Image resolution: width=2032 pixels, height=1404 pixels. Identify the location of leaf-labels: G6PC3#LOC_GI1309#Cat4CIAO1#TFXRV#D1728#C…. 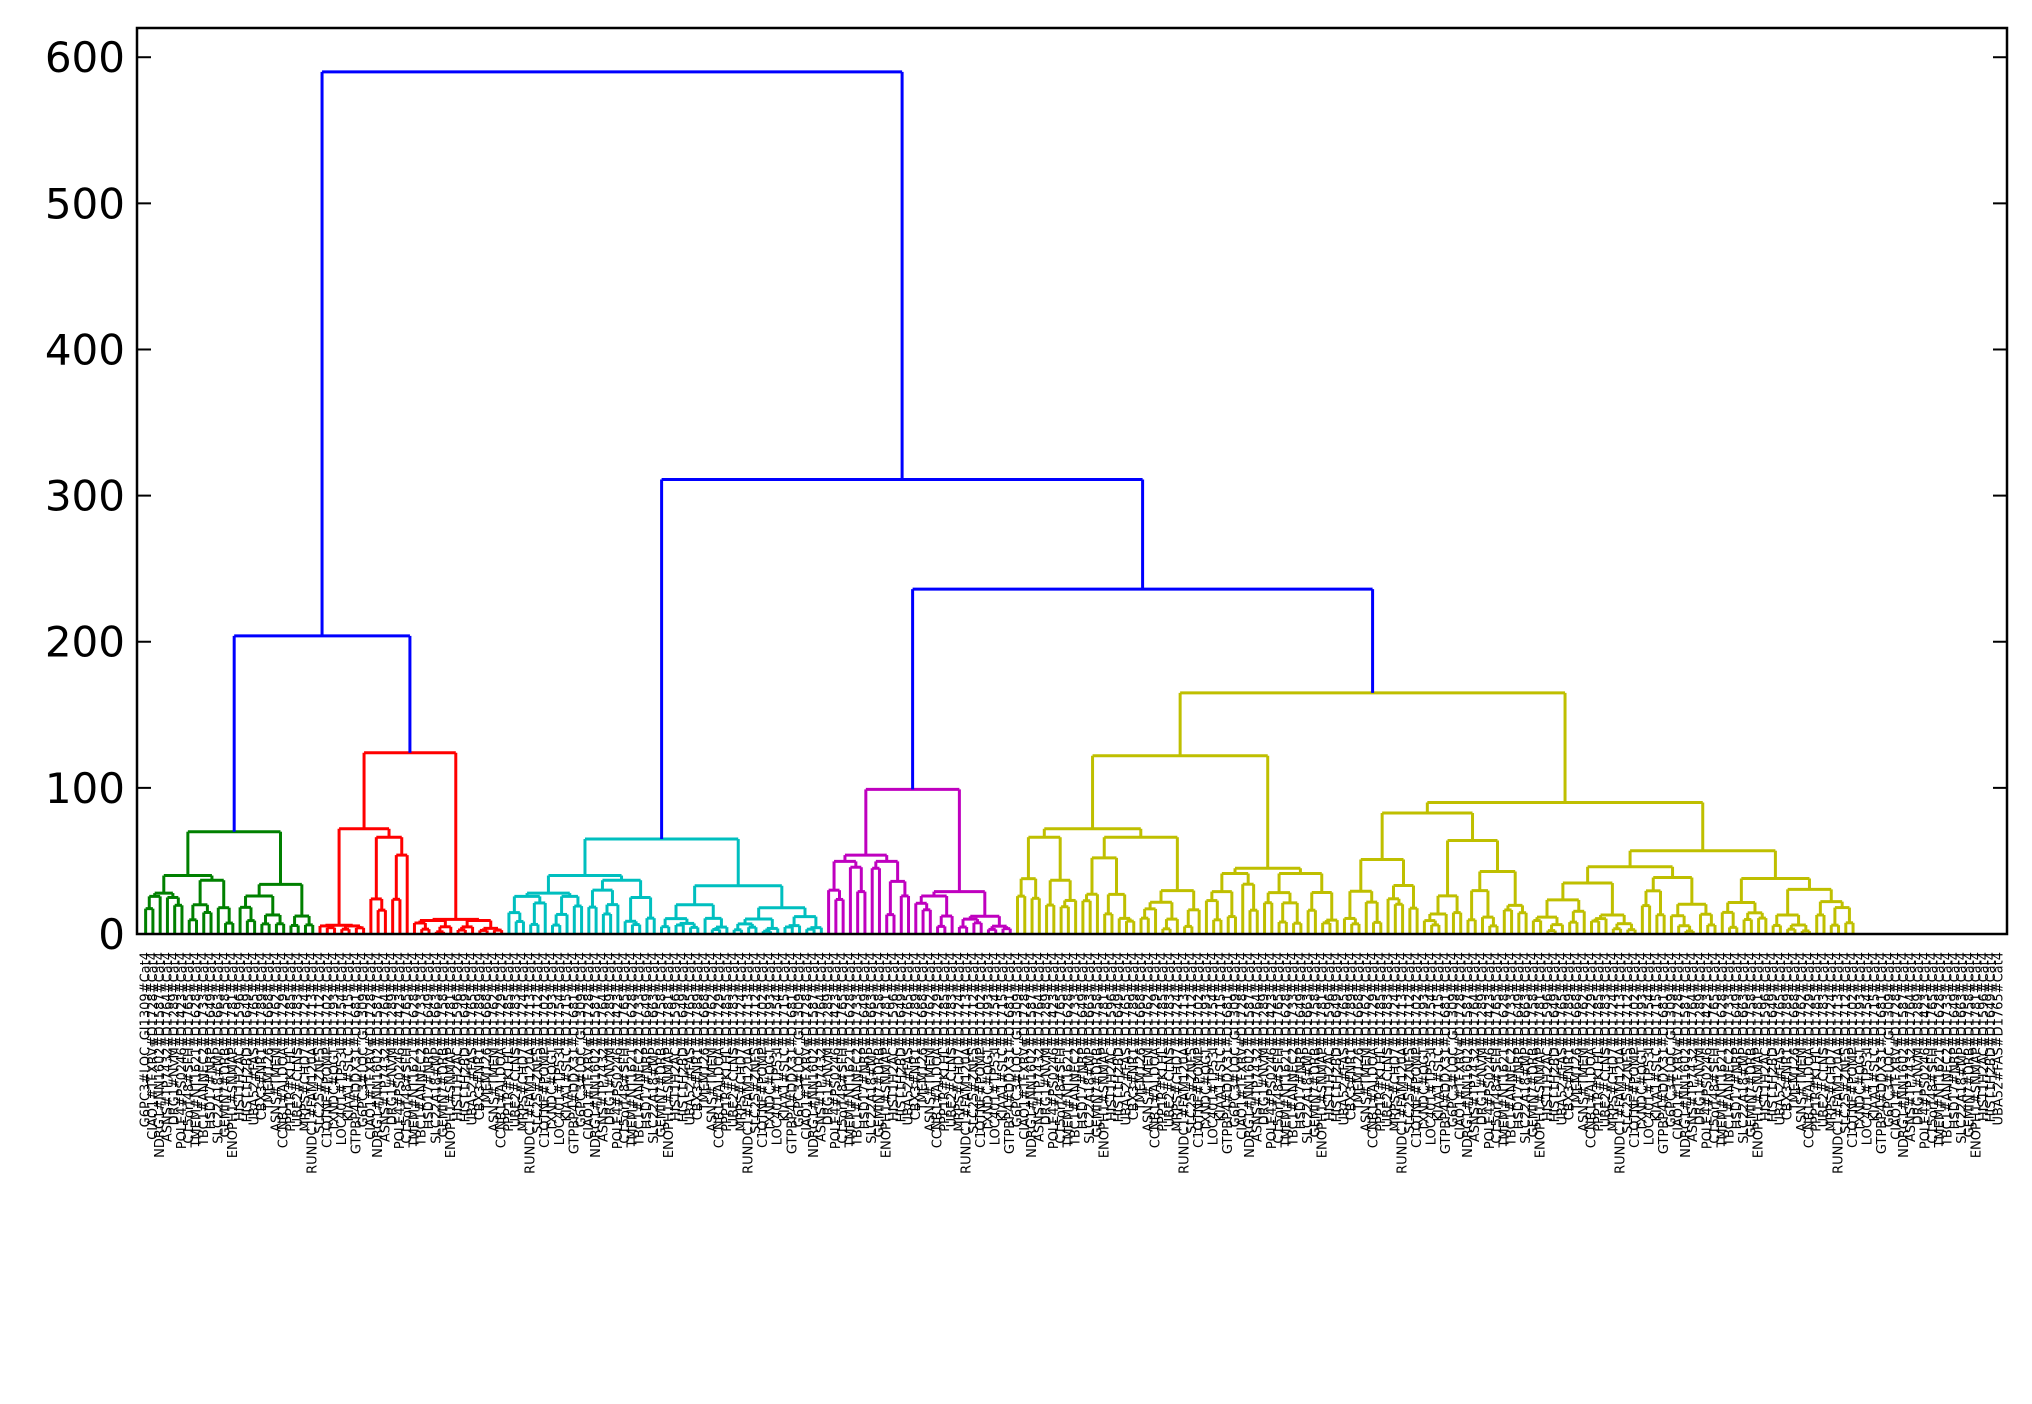
(1073, 1063).